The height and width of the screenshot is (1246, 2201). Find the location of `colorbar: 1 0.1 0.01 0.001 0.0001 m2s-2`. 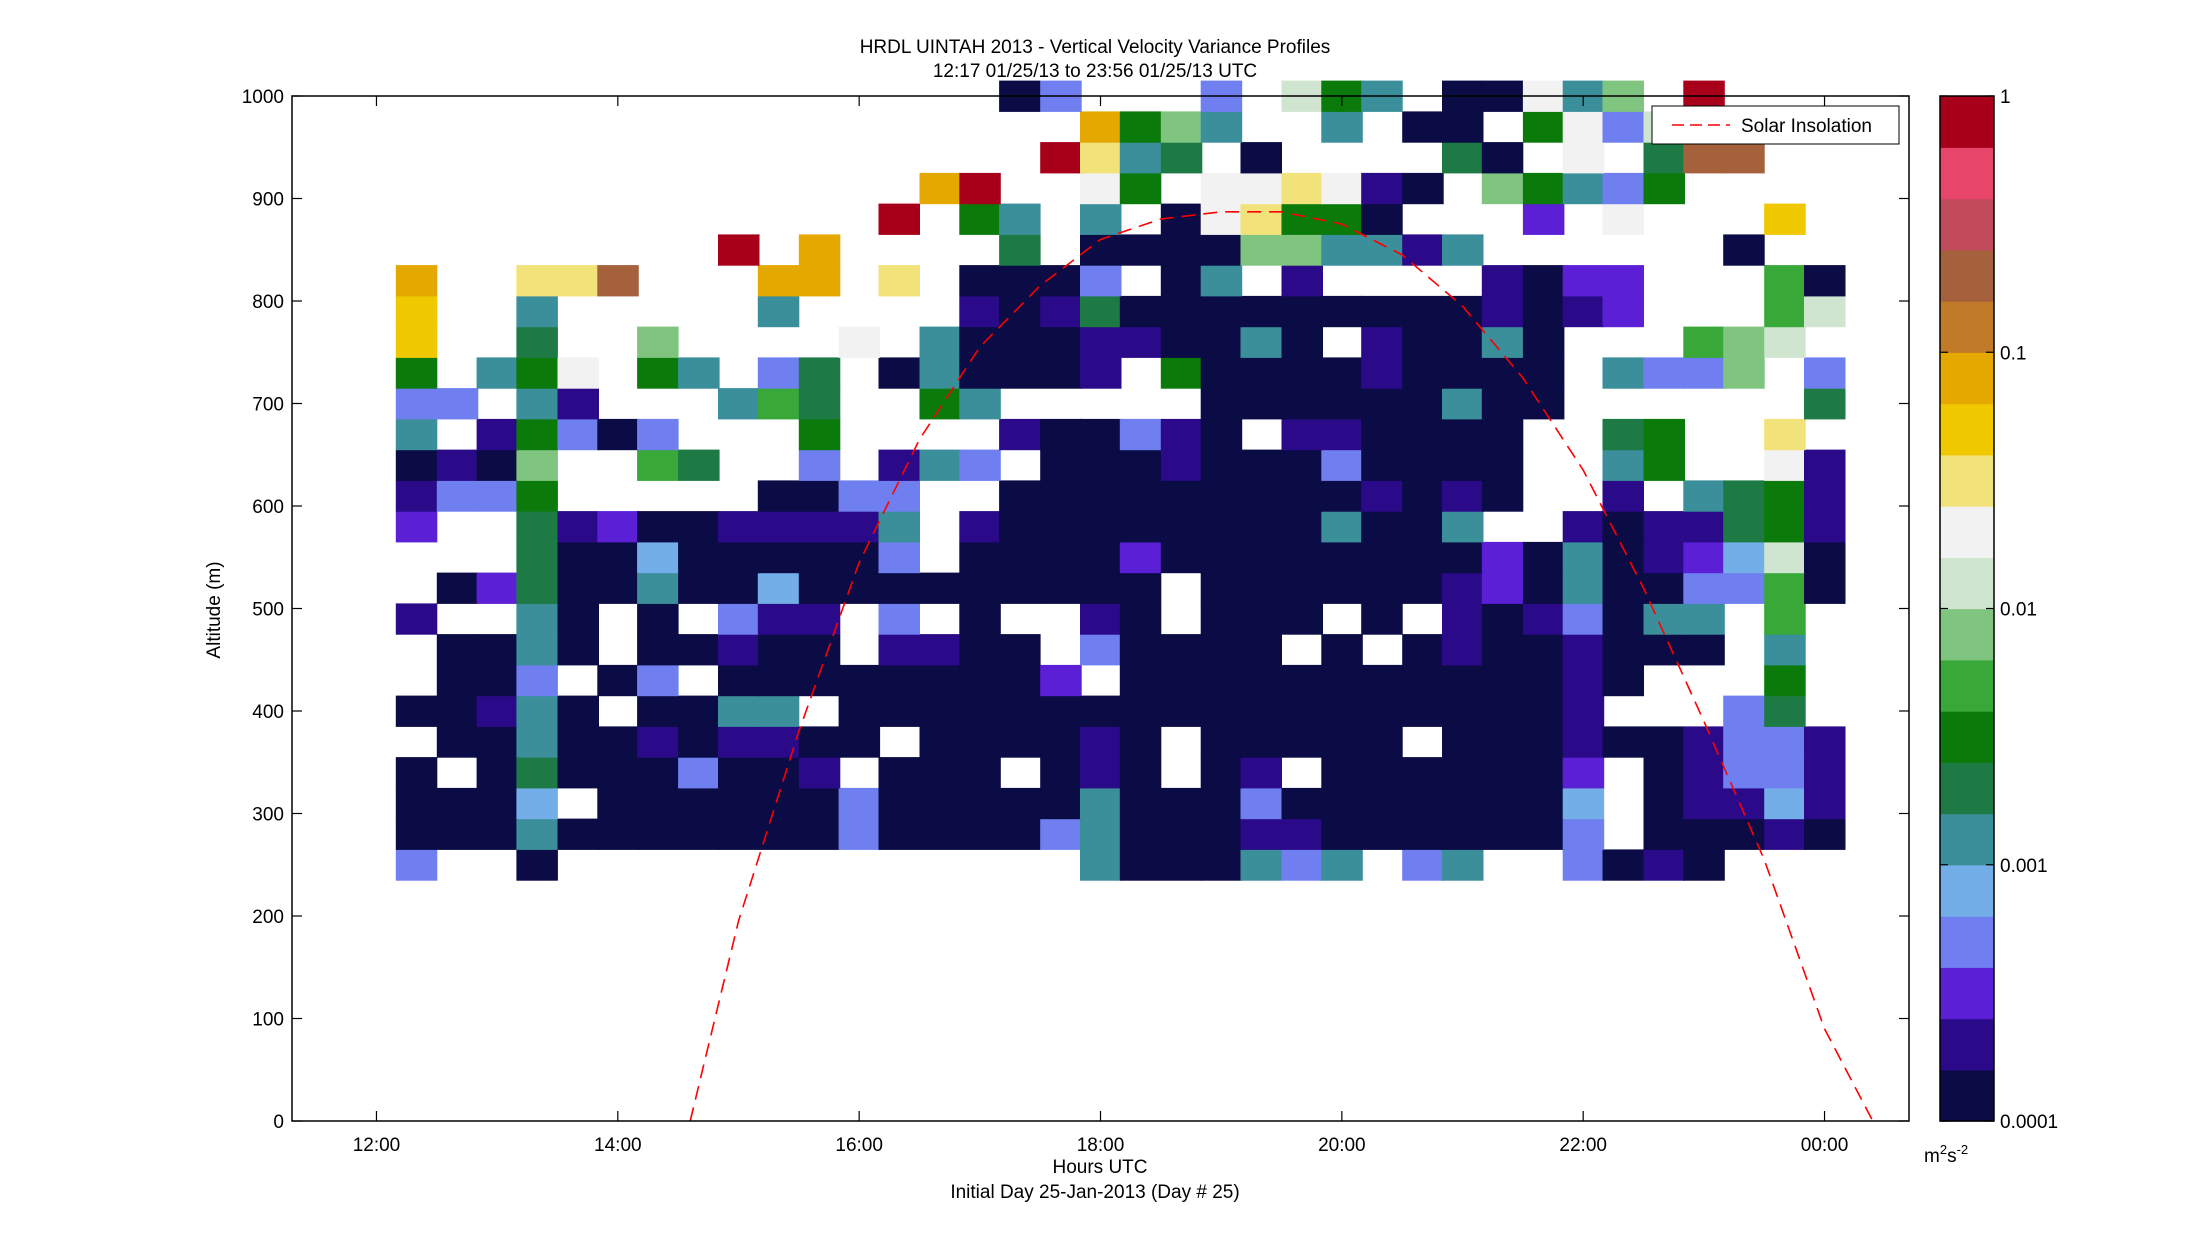

colorbar: 1 0.1 0.01 0.001 0.0001 m2s-2 is located at coordinates (1991, 627).